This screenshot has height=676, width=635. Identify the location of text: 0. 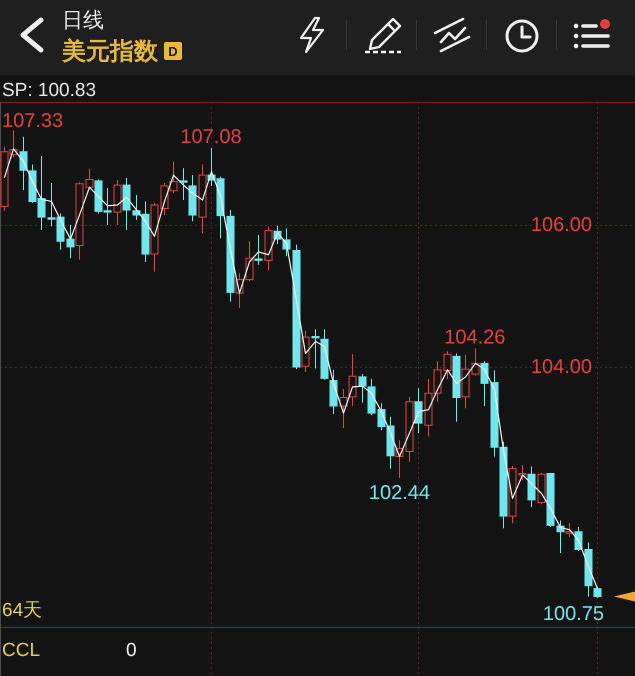
(131, 650).